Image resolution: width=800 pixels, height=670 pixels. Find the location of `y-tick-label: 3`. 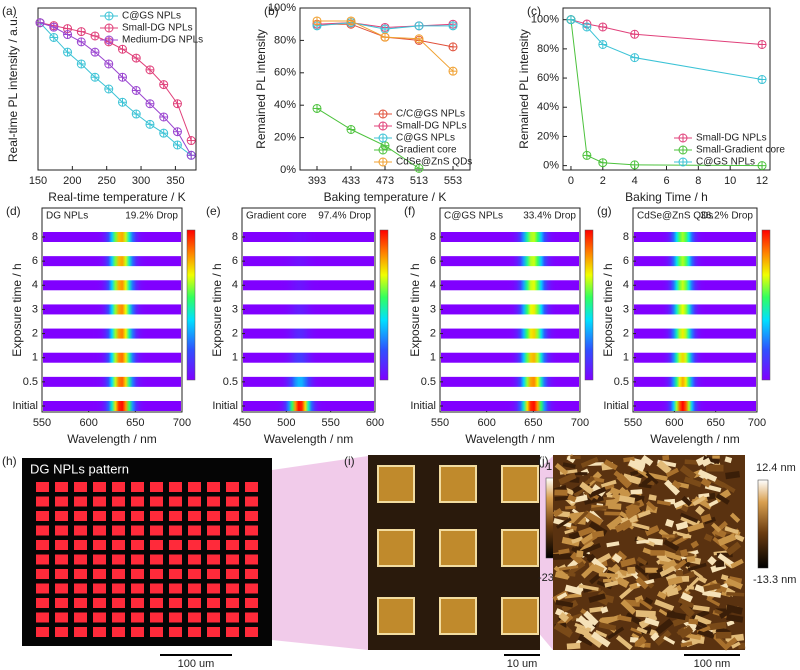

y-tick-label: 3 is located at coordinates (35, 309).